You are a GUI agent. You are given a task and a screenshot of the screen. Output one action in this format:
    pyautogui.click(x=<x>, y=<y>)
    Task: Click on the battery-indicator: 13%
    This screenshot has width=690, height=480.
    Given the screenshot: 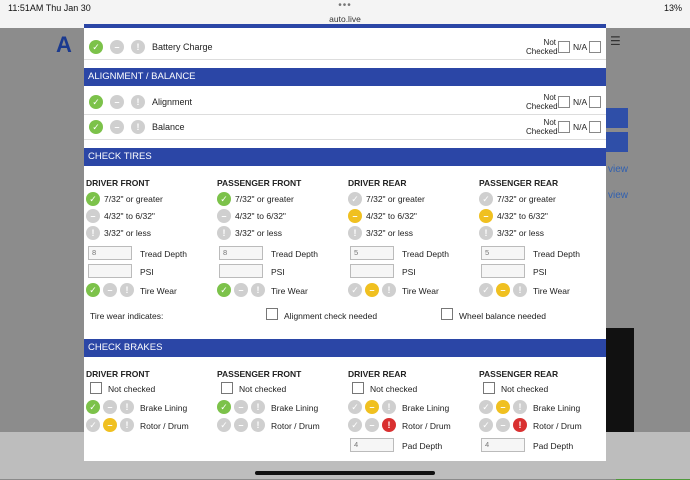 What is the action you would take?
    pyautogui.click(x=672, y=8)
    